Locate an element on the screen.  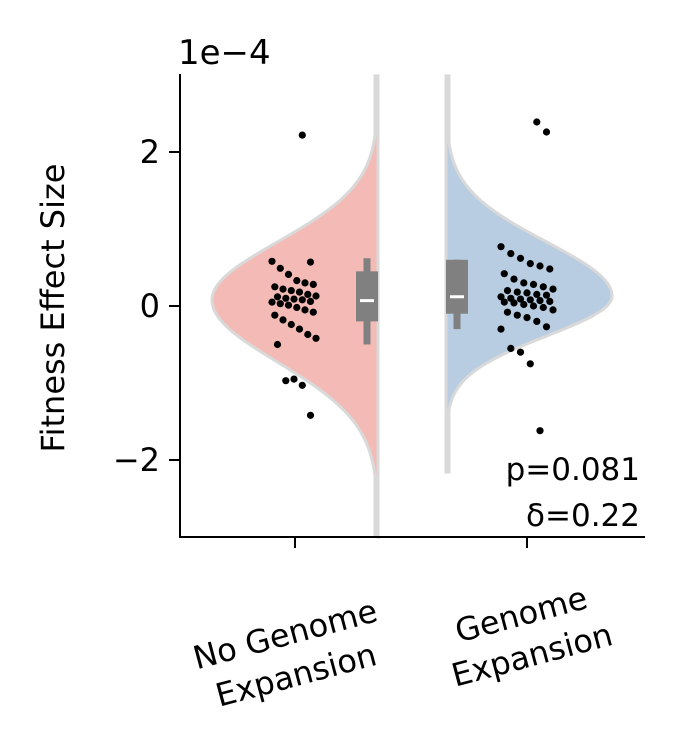
x-tick-label-genome-expansion: Genome Expansion is located at coordinates (532, 637).